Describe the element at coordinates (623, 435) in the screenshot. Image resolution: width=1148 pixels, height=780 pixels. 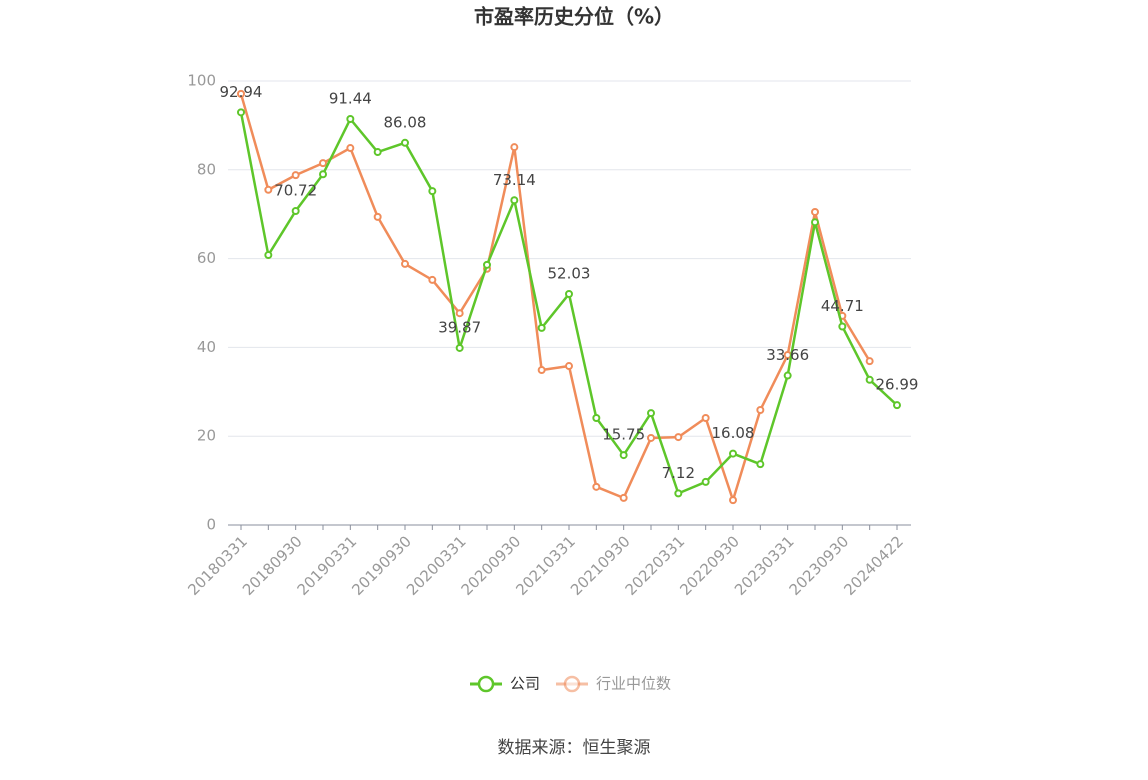
I see `data-label: 15.75` at that location.